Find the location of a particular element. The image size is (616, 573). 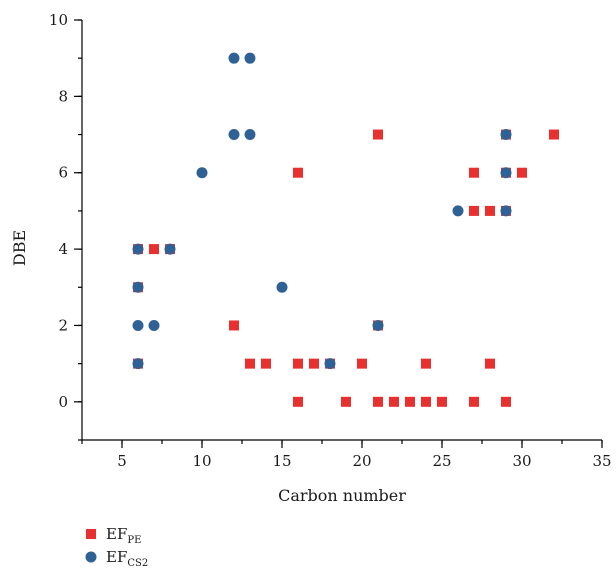

x-tick-label: 35 is located at coordinates (601, 461).